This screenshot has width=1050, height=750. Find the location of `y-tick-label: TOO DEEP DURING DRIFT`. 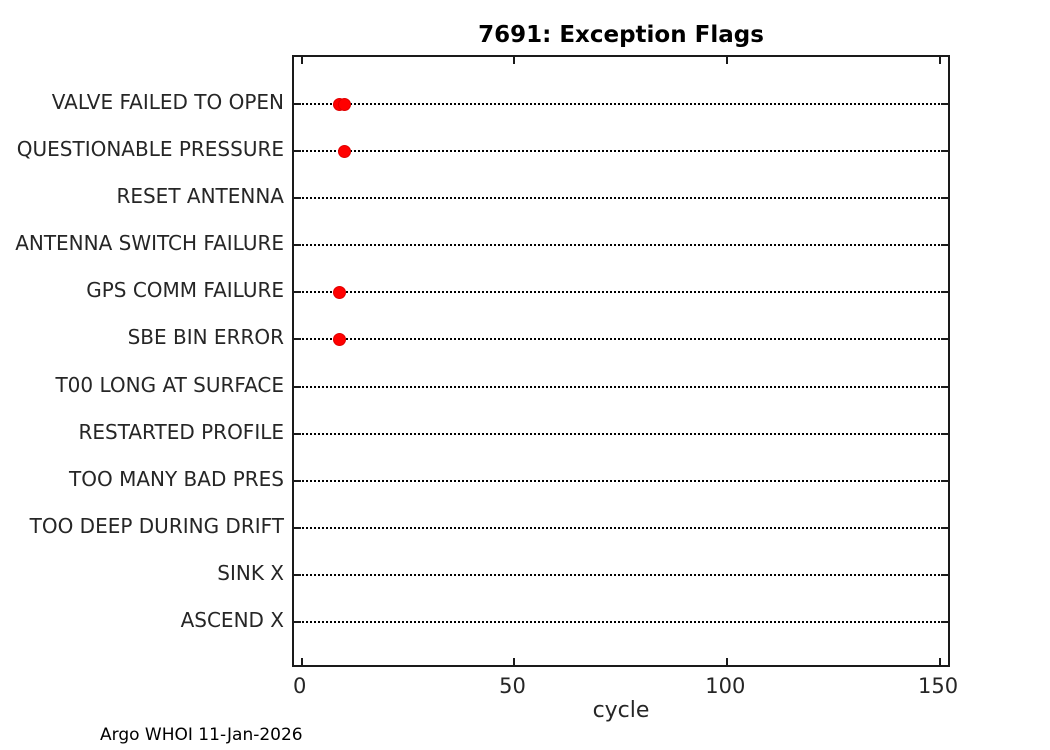

y-tick-label: TOO DEEP DURING DRIFT is located at coordinates (156, 525).